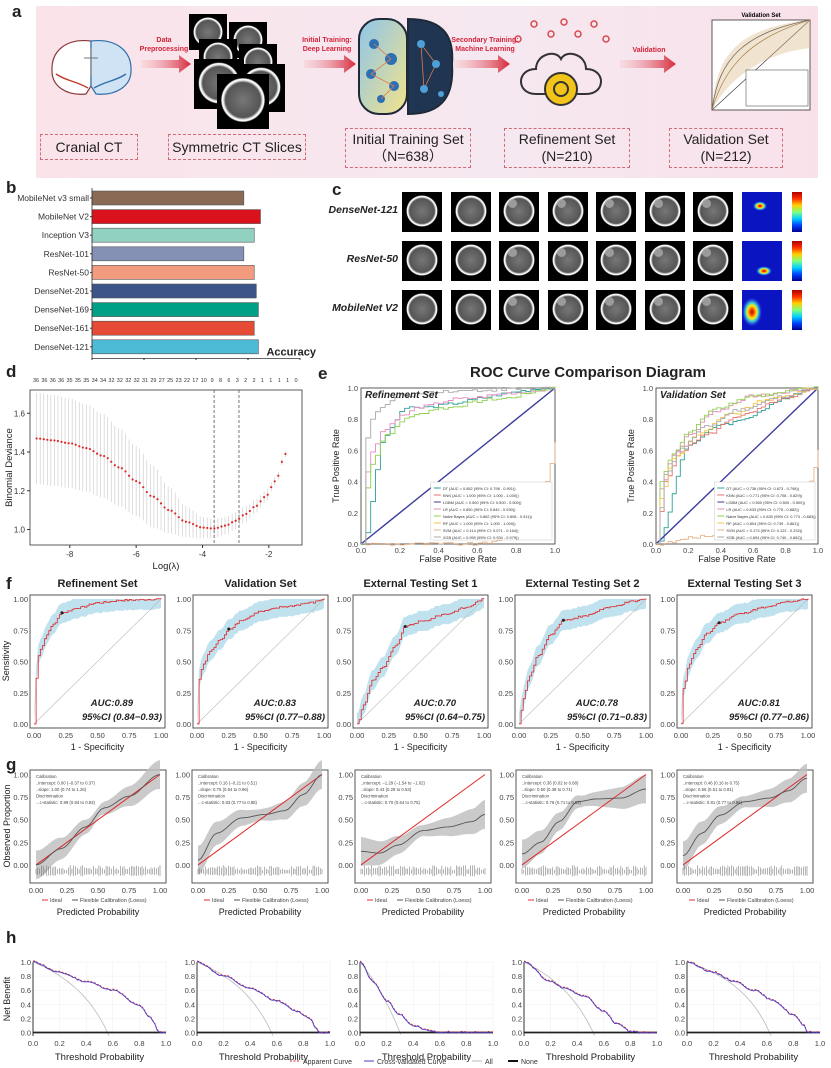 This screenshot has width=831, height=1068. What do you see at coordinates (797, 212) in the screenshot?
I see `heatmap-colorbar` at bounding box center [797, 212].